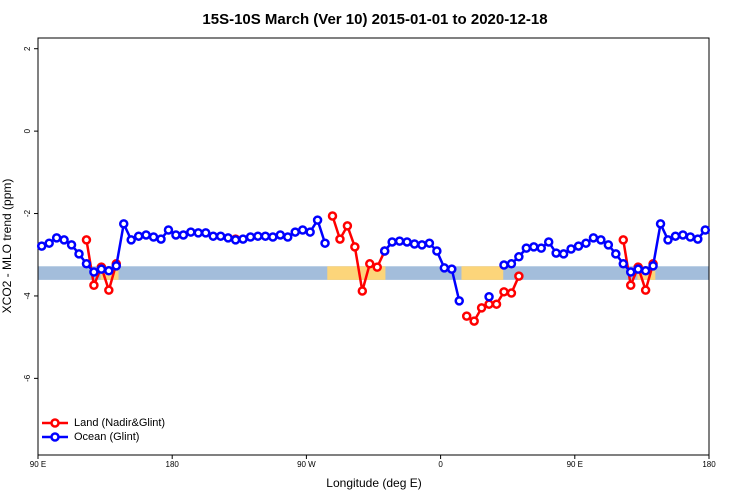 The height and width of the screenshot is (500, 750). What do you see at coordinates (27, 213) in the screenshot?
I see `y-tick-label: -2` at bounding box center [27, 213].